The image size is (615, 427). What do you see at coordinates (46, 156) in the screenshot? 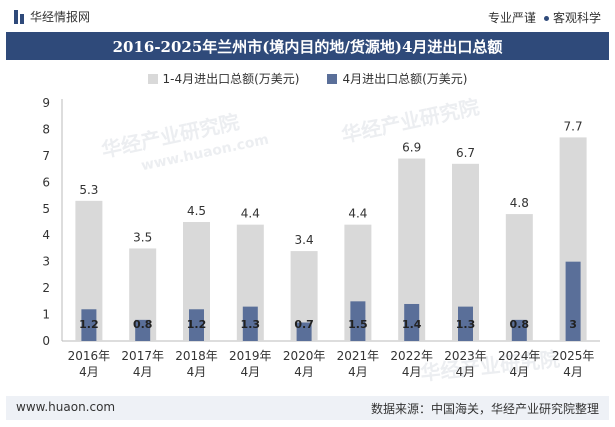
I see `y-tick-label: 7` at bounding box center [46, 156].